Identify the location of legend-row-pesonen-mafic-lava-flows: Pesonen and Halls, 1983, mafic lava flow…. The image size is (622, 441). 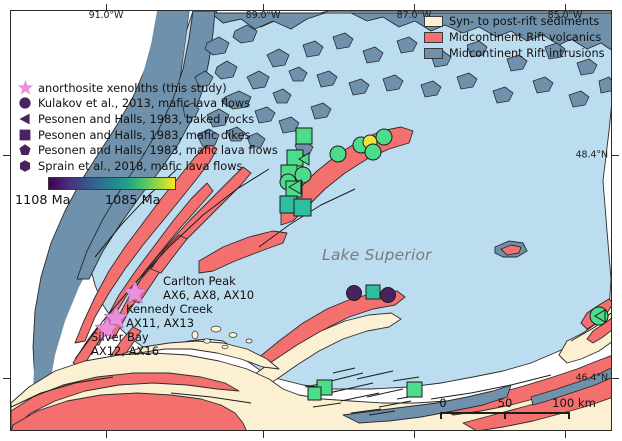
(145, 150).